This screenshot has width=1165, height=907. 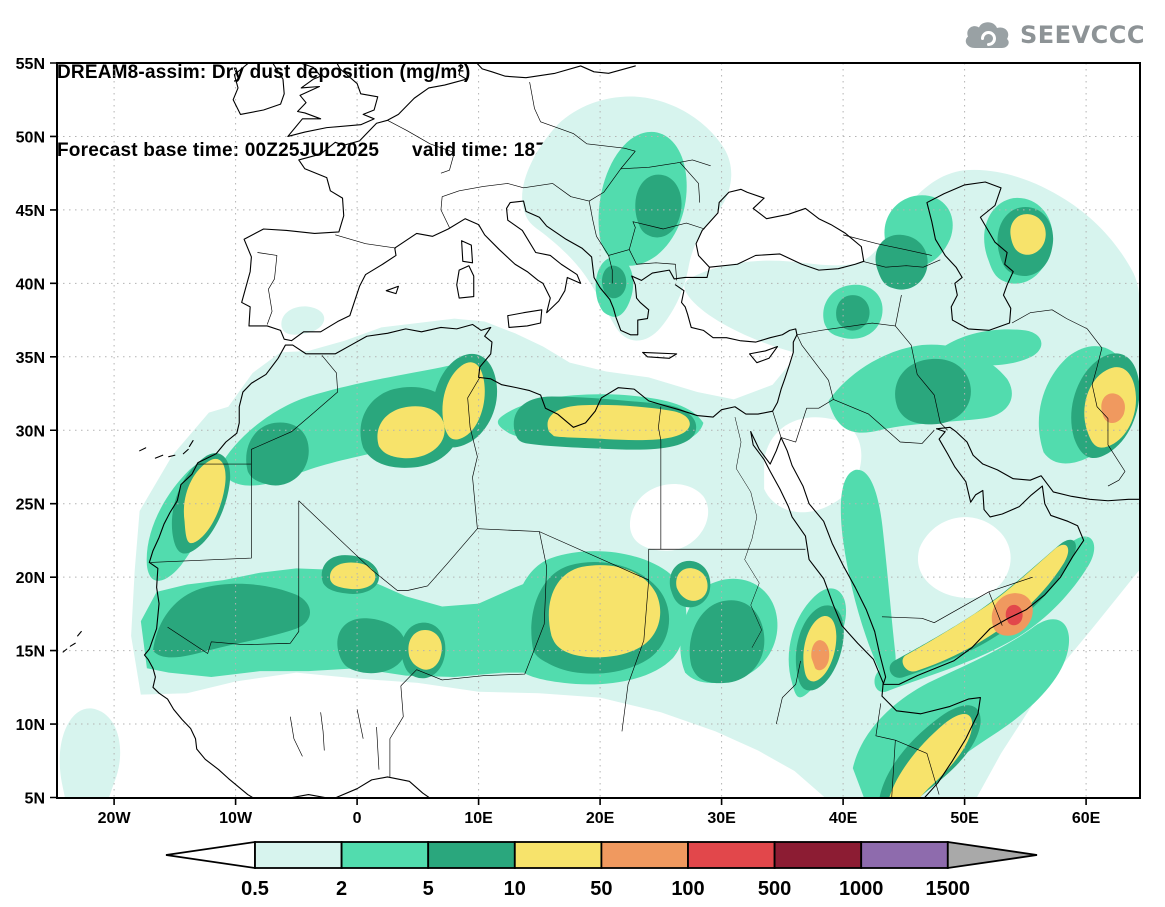 I want to click on lat-tick-label: 10N, so click(x=30, y=725).